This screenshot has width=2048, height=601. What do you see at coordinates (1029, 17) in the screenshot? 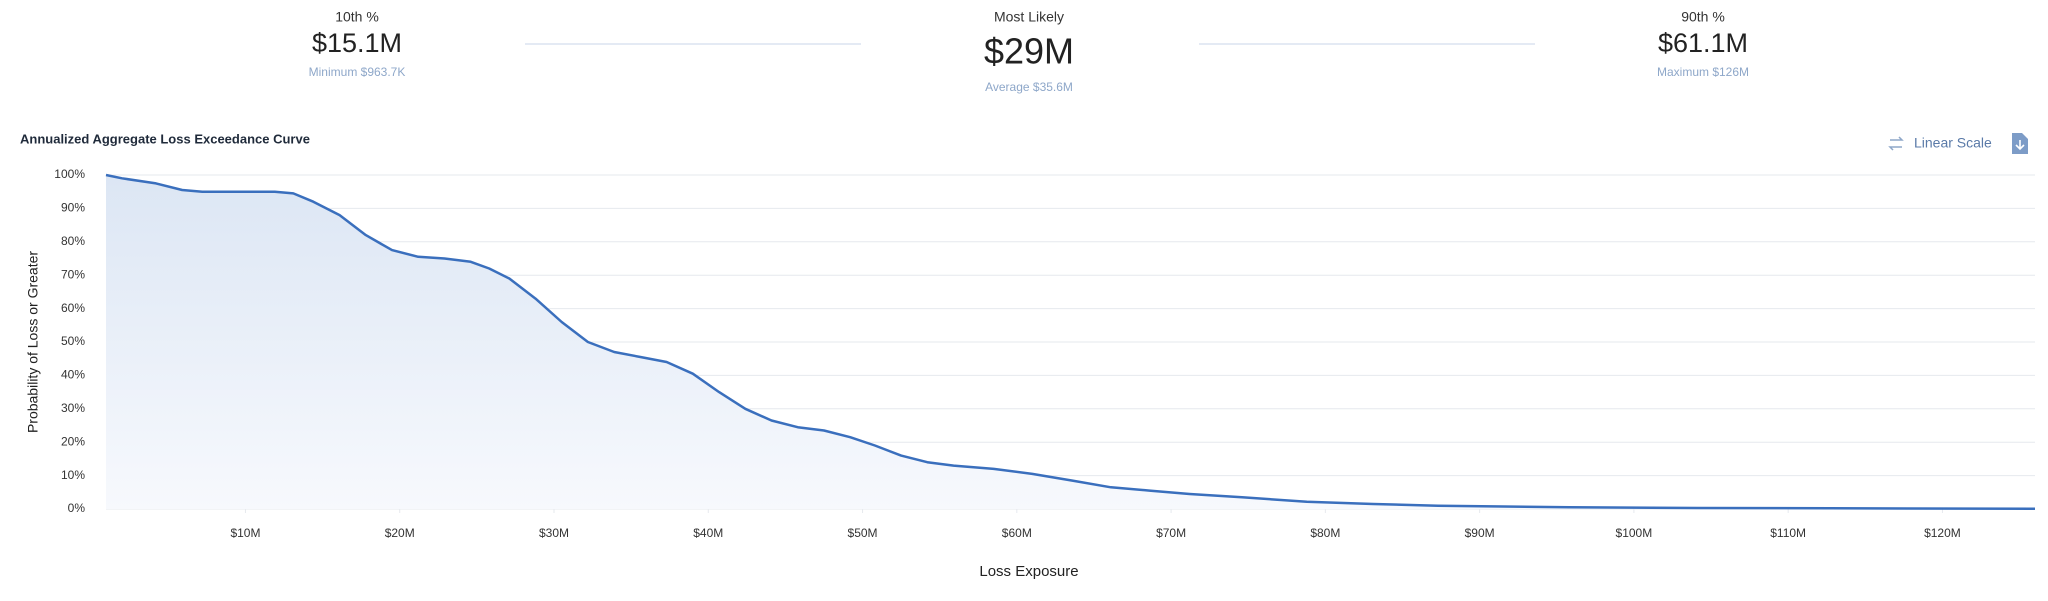
I see `stat-label: Most Likely` at bounding box center [1029, 17].